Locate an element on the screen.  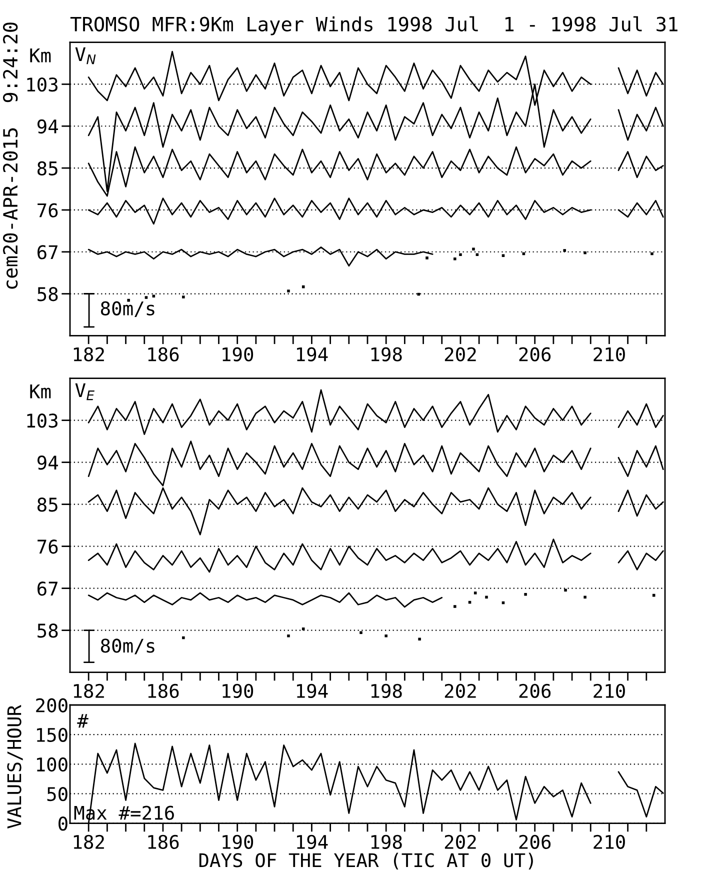
text: cem20-APR-2015 9:24:20 is located at coordinates (10, 155).